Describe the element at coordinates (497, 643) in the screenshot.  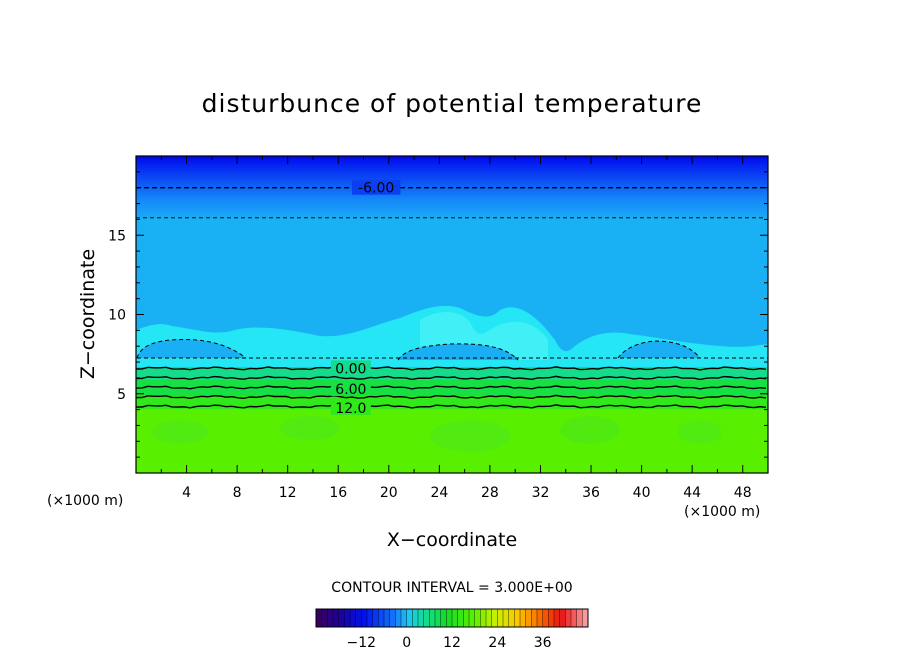
I see `colorbar-tick-label: 24` at that location.